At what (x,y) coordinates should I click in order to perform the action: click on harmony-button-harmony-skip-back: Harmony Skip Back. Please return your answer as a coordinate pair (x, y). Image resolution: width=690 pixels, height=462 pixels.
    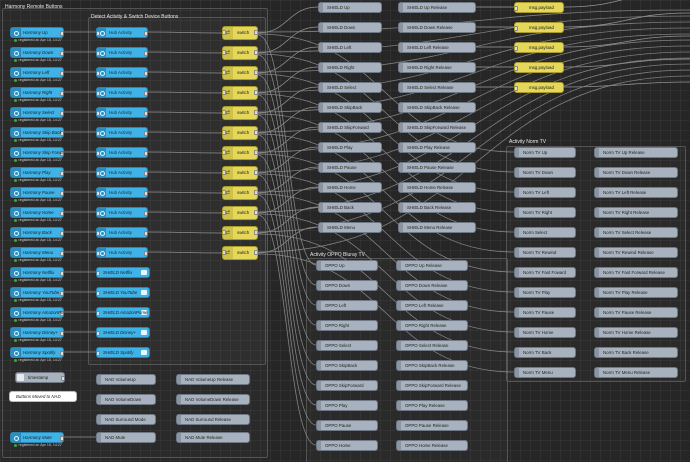
    Looking at the image, I should click on (37, 132).